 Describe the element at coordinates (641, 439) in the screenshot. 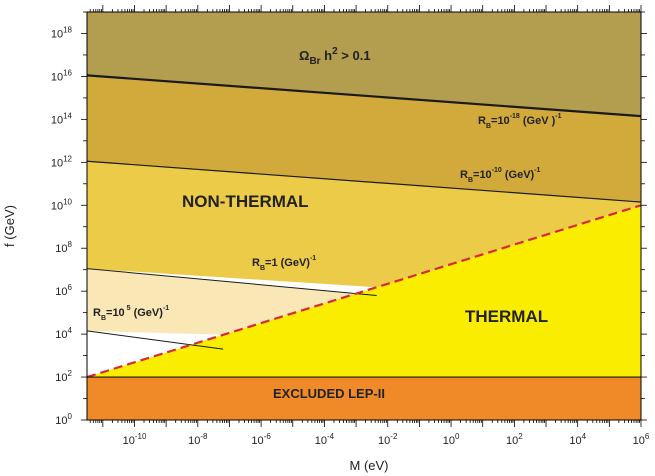

I see `x-tick-label: 10⁶` at that location.